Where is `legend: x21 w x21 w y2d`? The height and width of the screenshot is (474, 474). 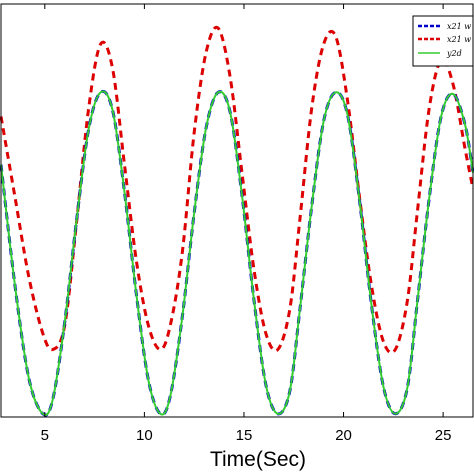
legend: x21 w x21 w y2d is located at coordinates (443, 41).